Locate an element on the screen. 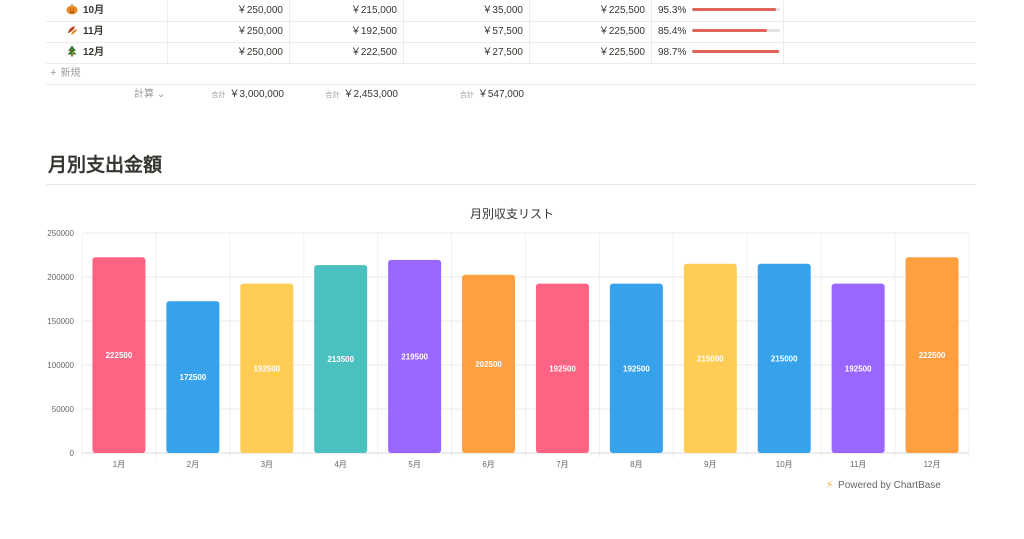 The image size is (1024, 539). bar-value-label: 202500 is located at coordinates (488, 364).